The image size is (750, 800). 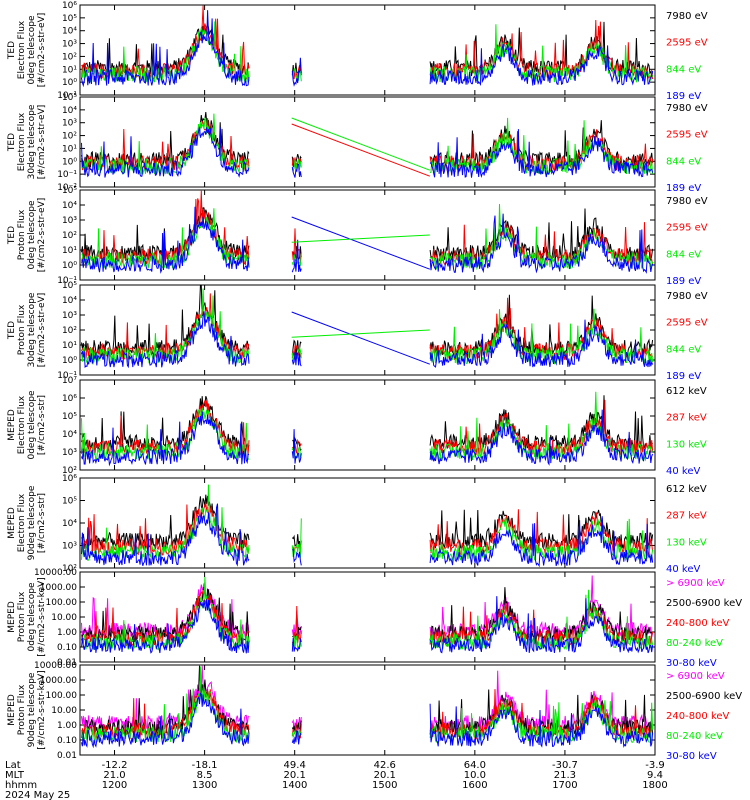 What do you see at coordinates (32, 141) in the screenshot?
I see `y-axis-label: 30deg telescope` at bounding box center [32, 141].